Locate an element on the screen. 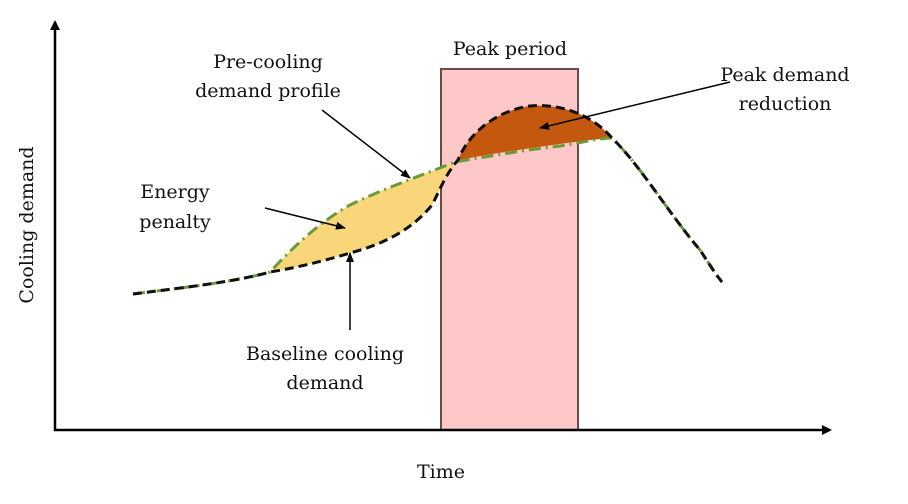 Image resolution: width=908 pixels, height=504 pixels. precooling-label-line1: Pre-cooling is located at coordinates (268, 62).